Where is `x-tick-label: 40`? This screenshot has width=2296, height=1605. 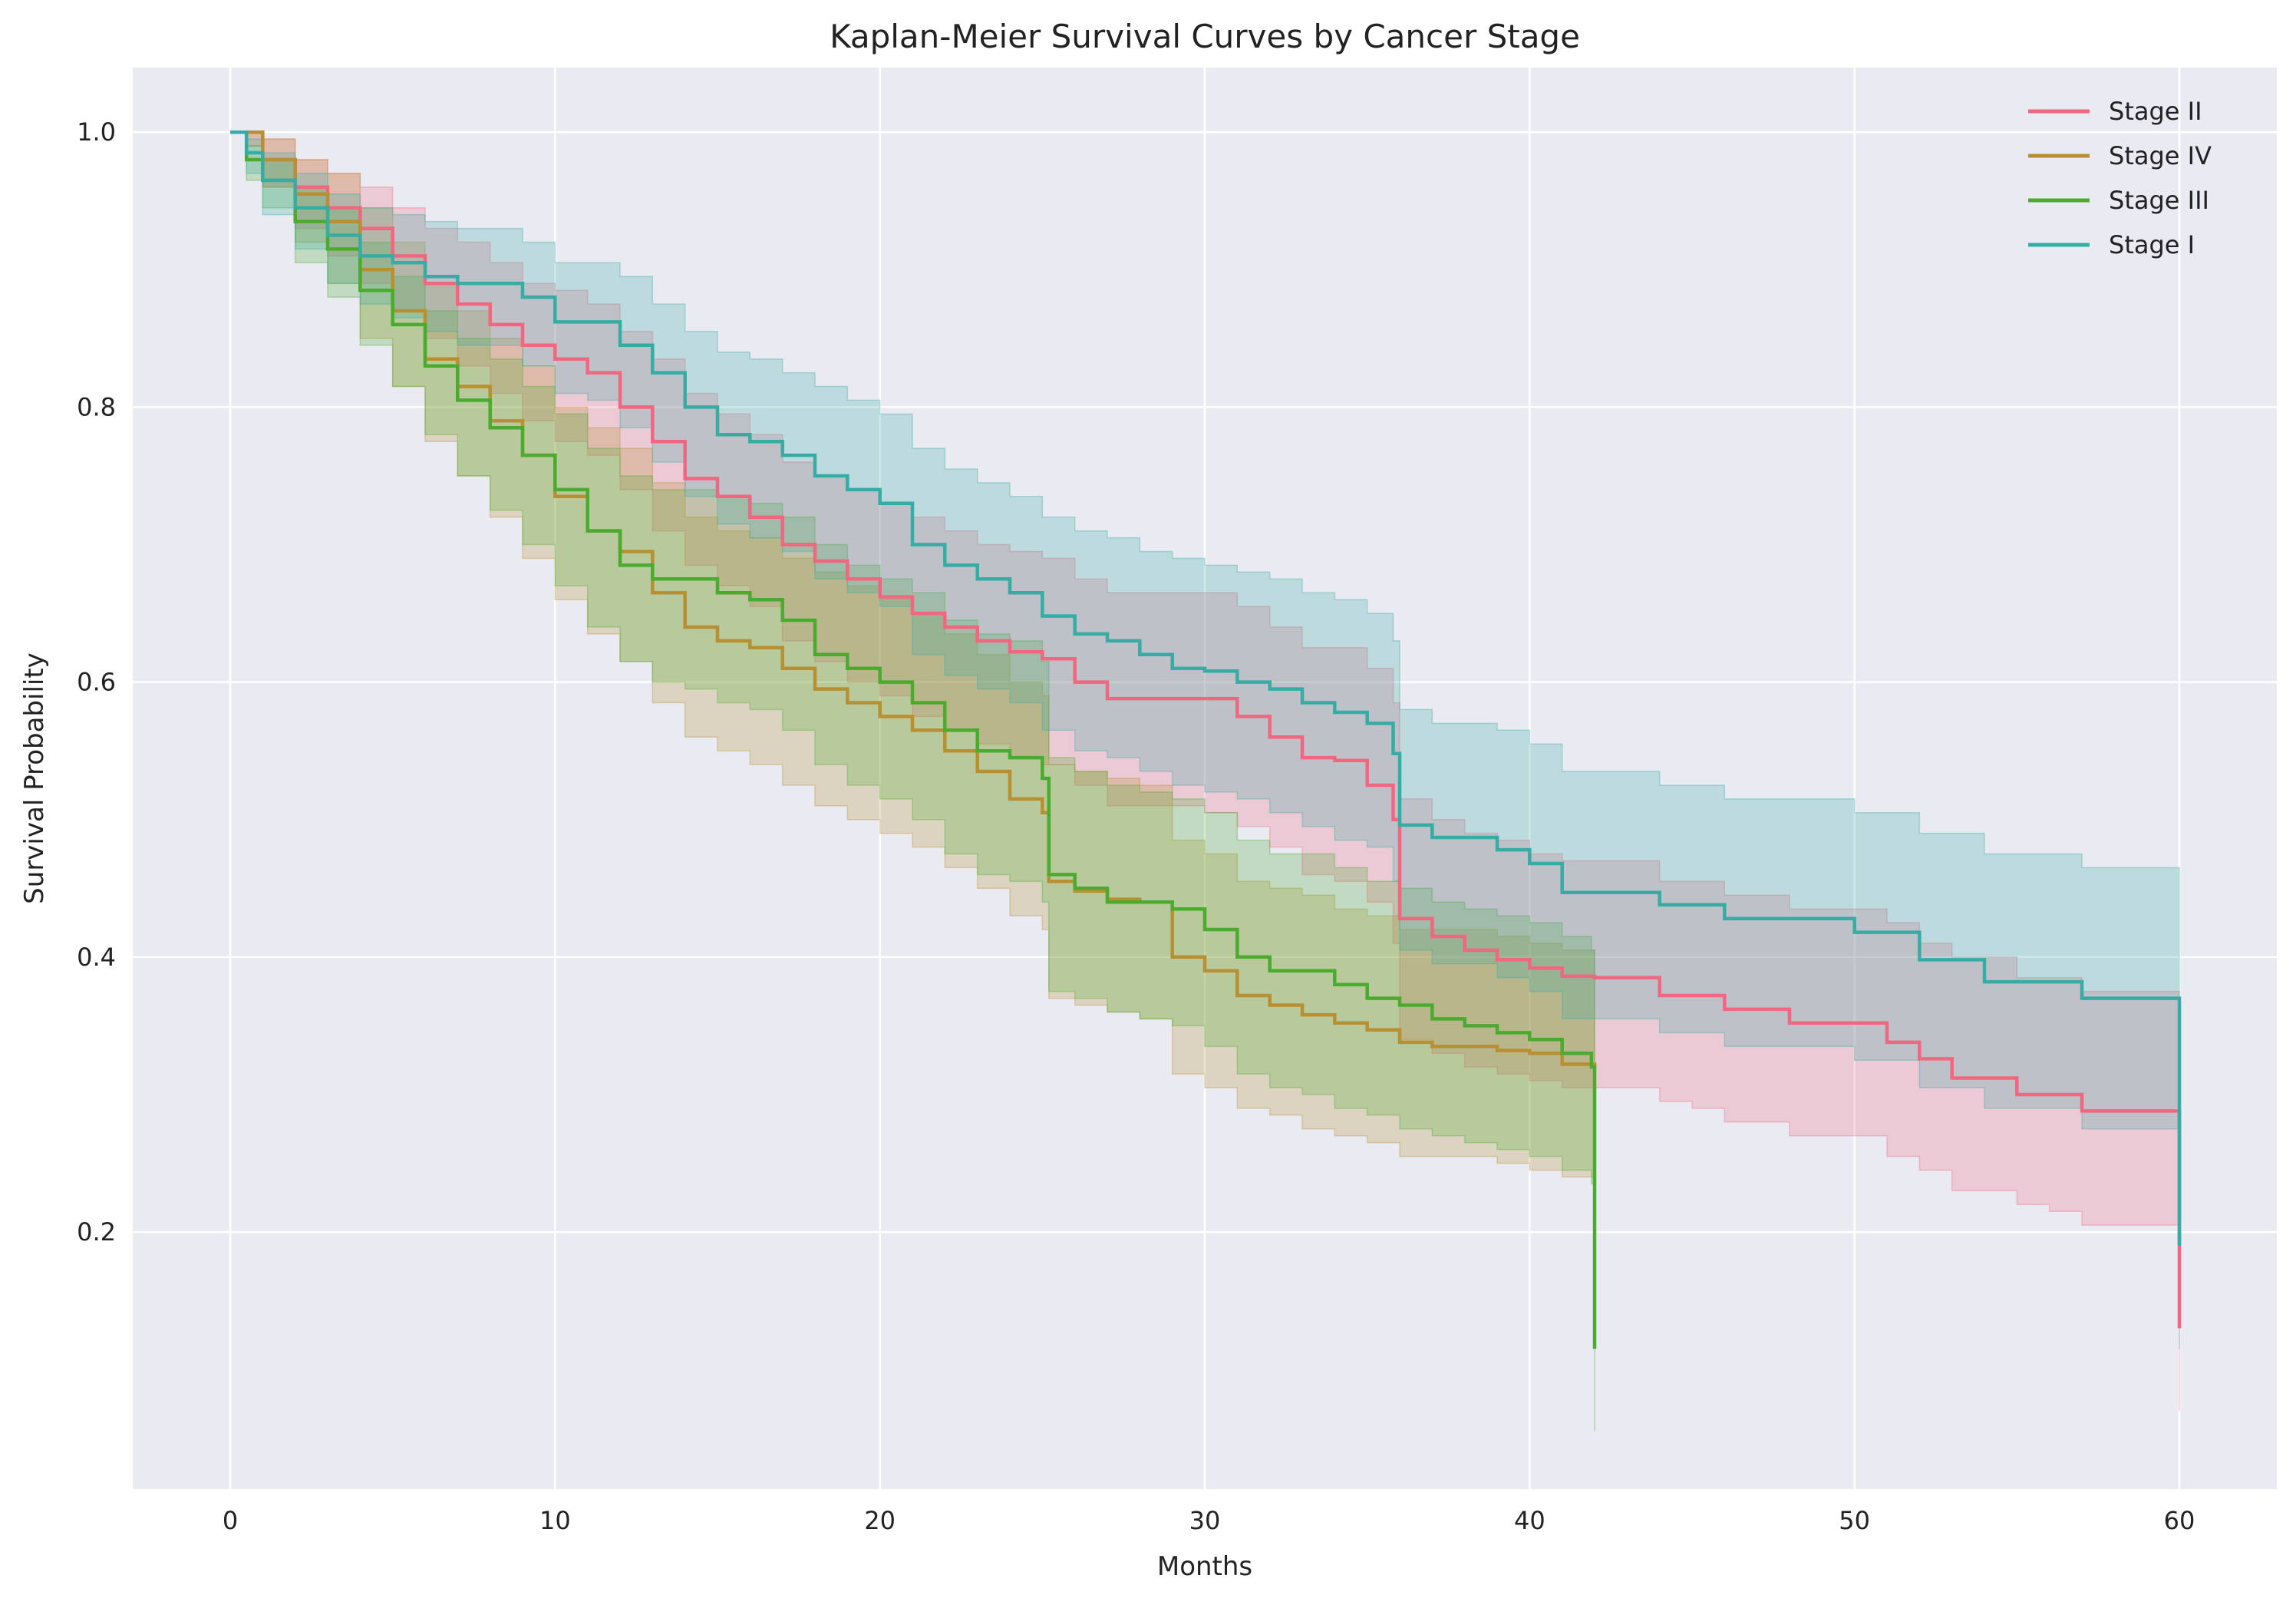 x-tick-label: 40 is located at coordinates (1530, 1520).